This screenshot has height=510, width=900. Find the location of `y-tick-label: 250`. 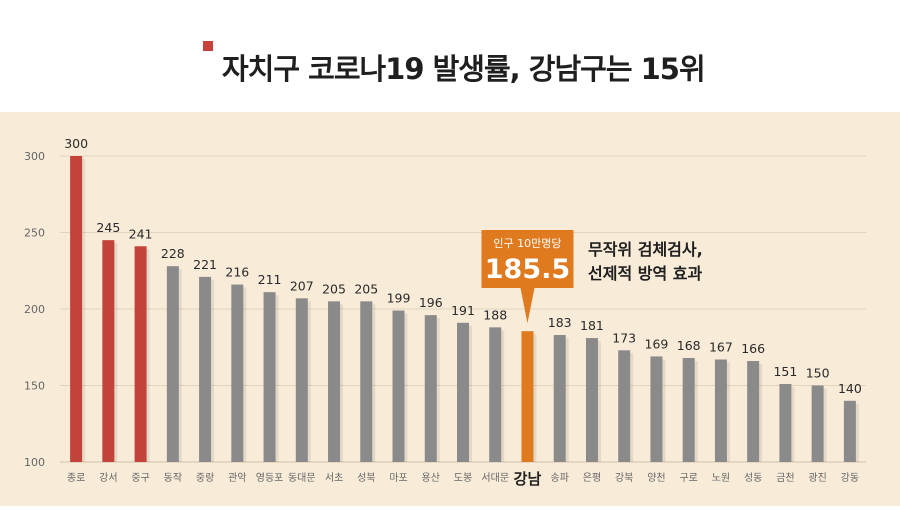

y-tick-label: 250 is located at coordinates (34, 233).